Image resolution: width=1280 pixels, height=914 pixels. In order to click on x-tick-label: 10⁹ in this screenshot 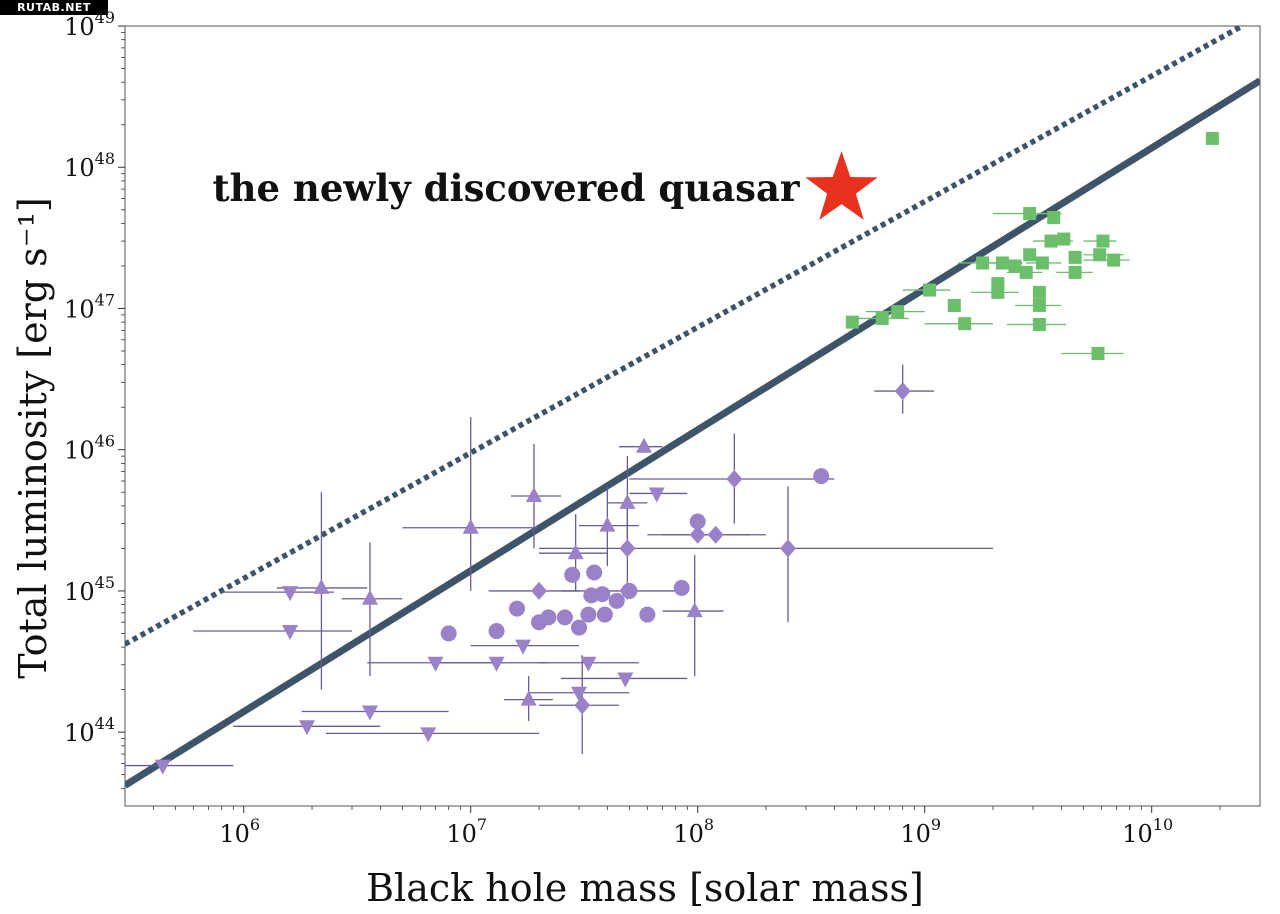, I will do `click(920, 831)`.